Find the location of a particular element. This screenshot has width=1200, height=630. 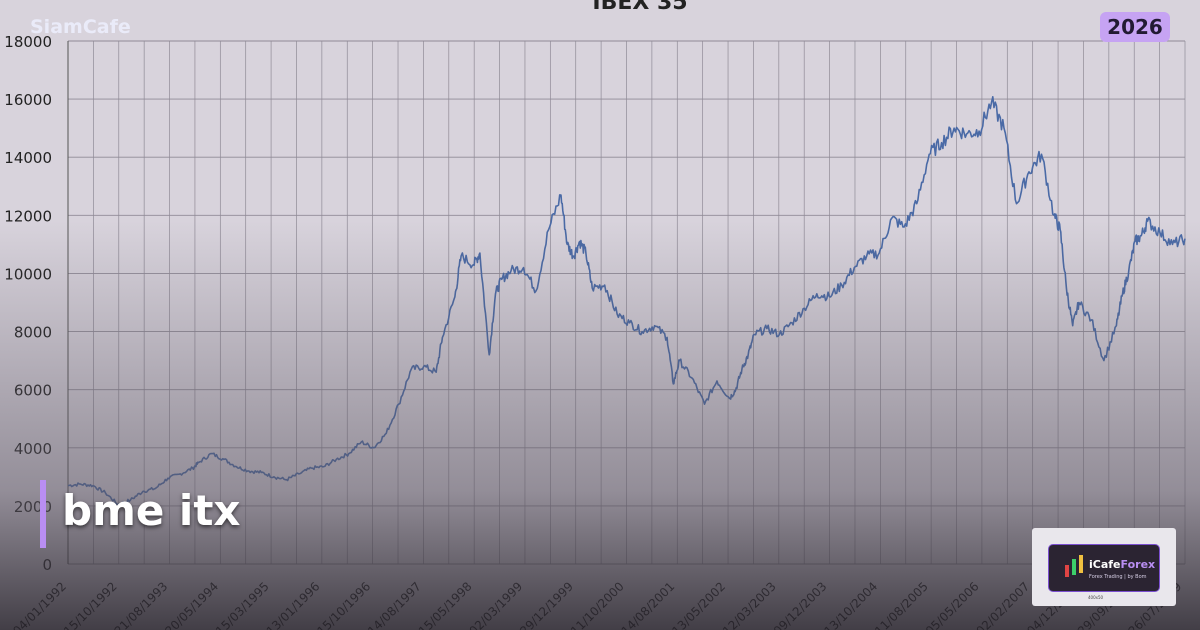

y-tick-label: 6000 is located at coordinates (33, 391).